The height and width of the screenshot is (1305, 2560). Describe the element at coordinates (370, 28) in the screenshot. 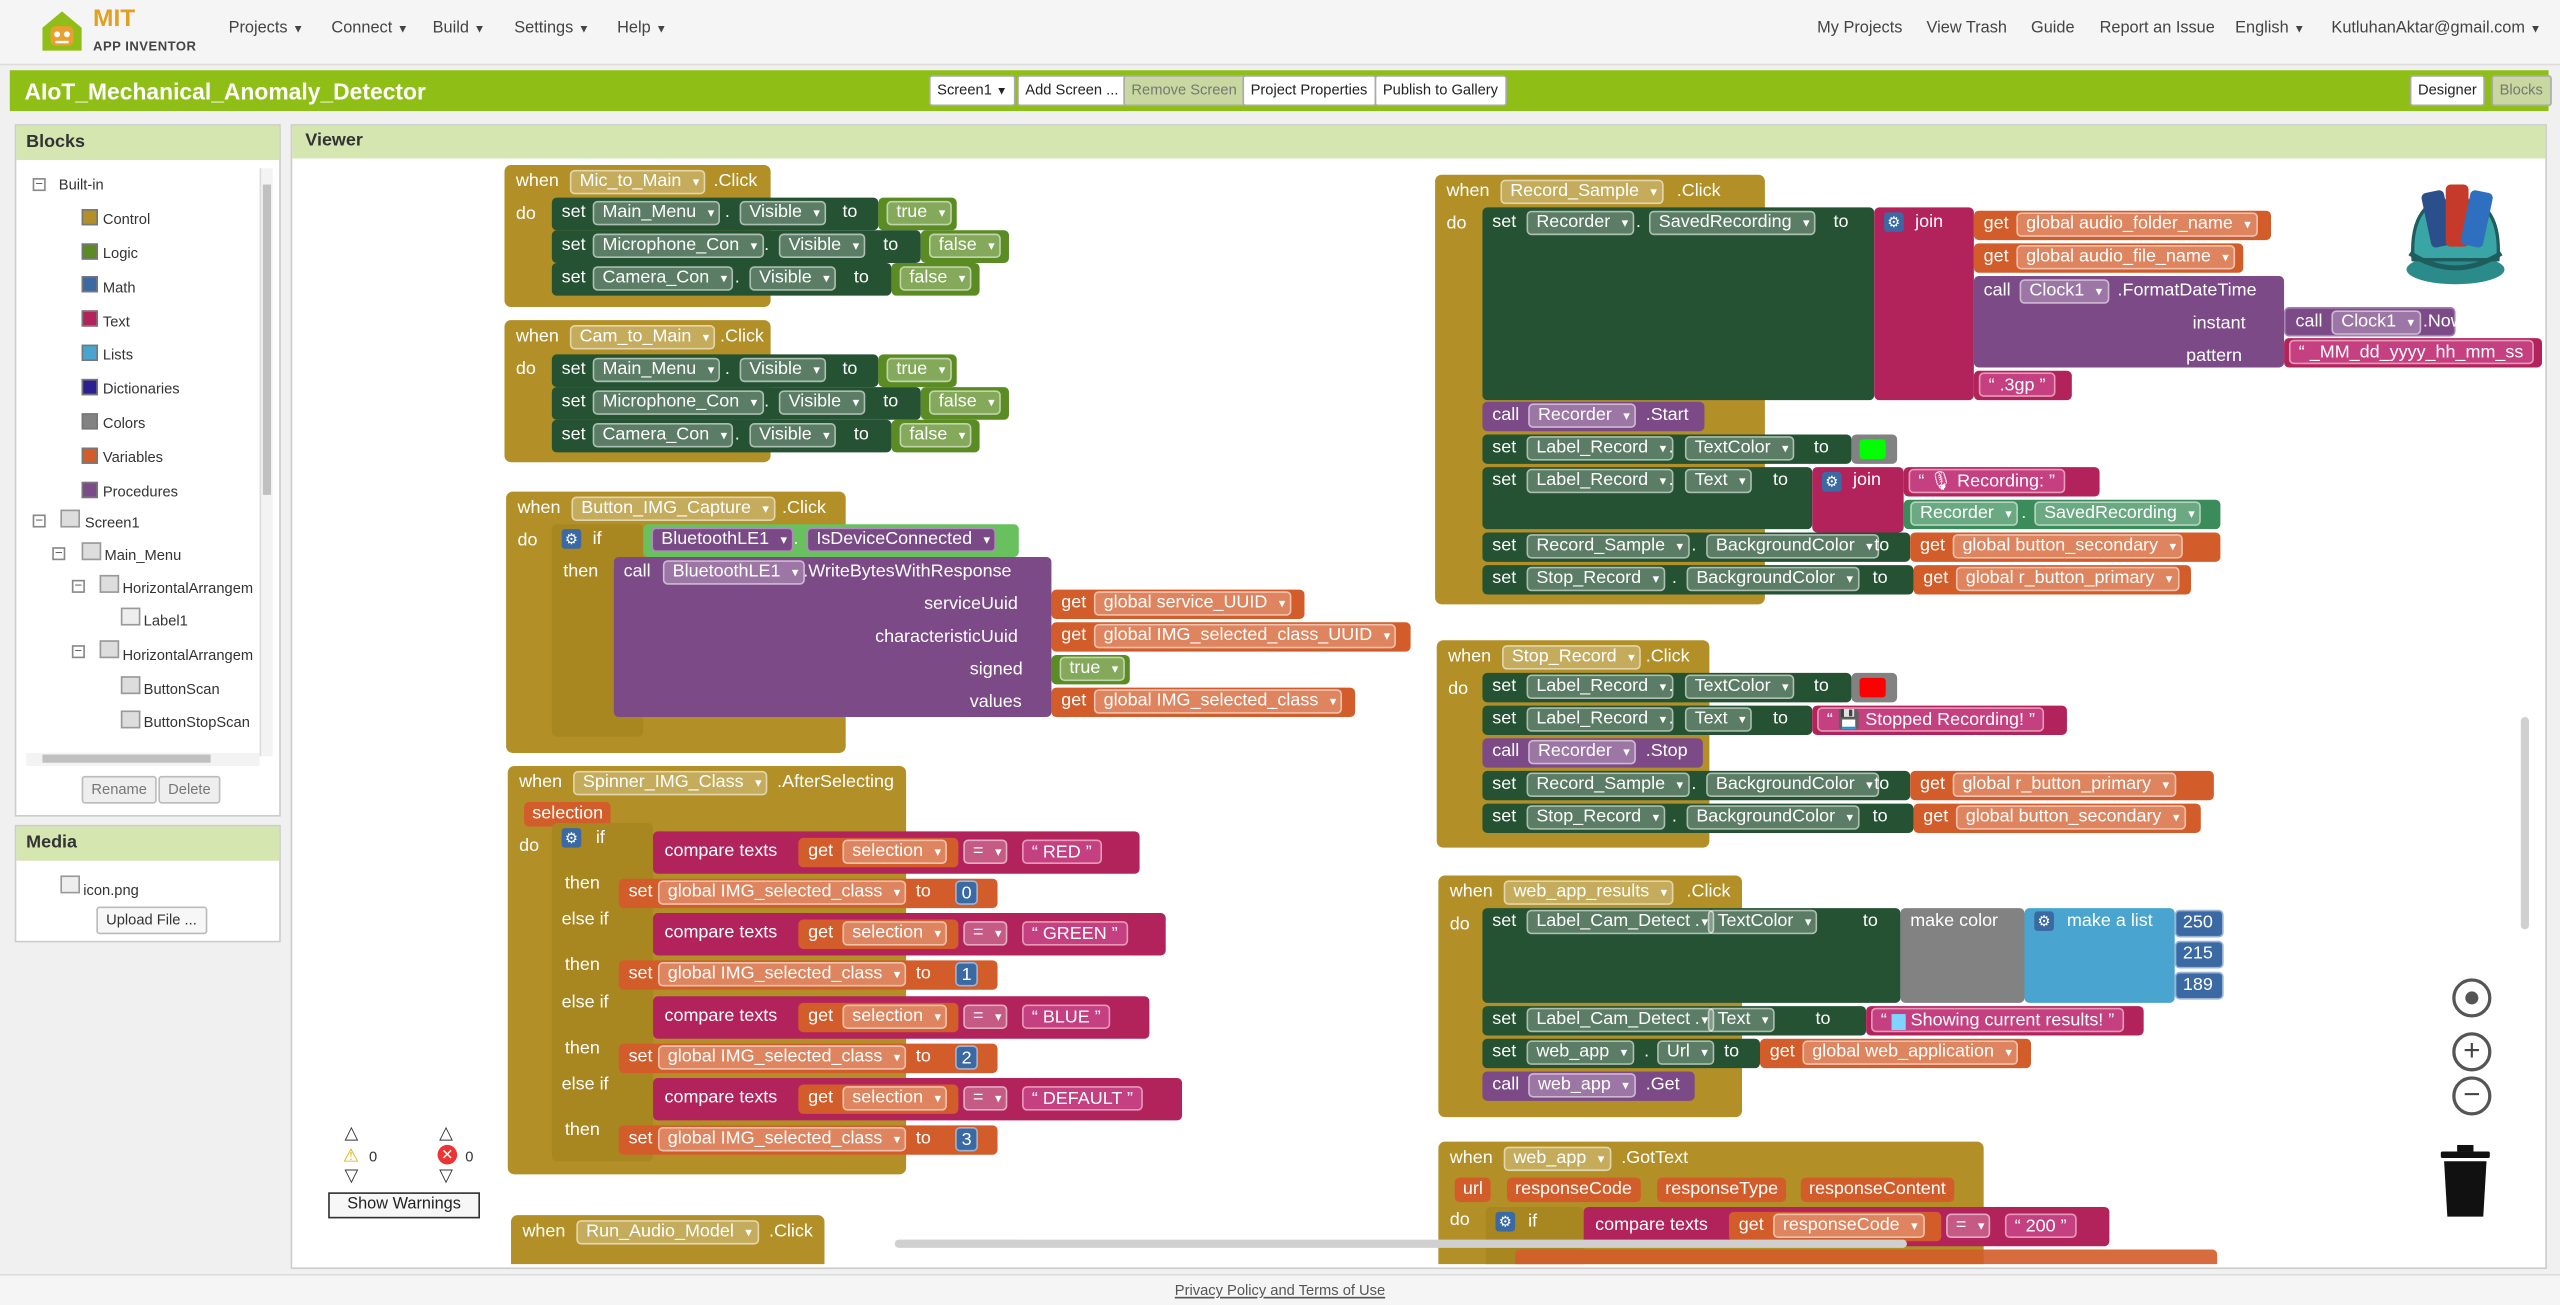

I see `menu-connect: Connect ▼` at that location.